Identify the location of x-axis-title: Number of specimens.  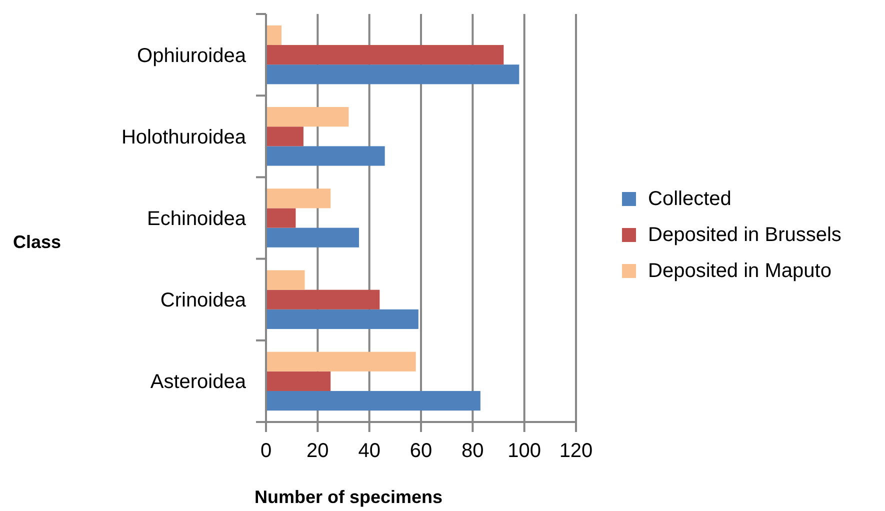
(348, 497).